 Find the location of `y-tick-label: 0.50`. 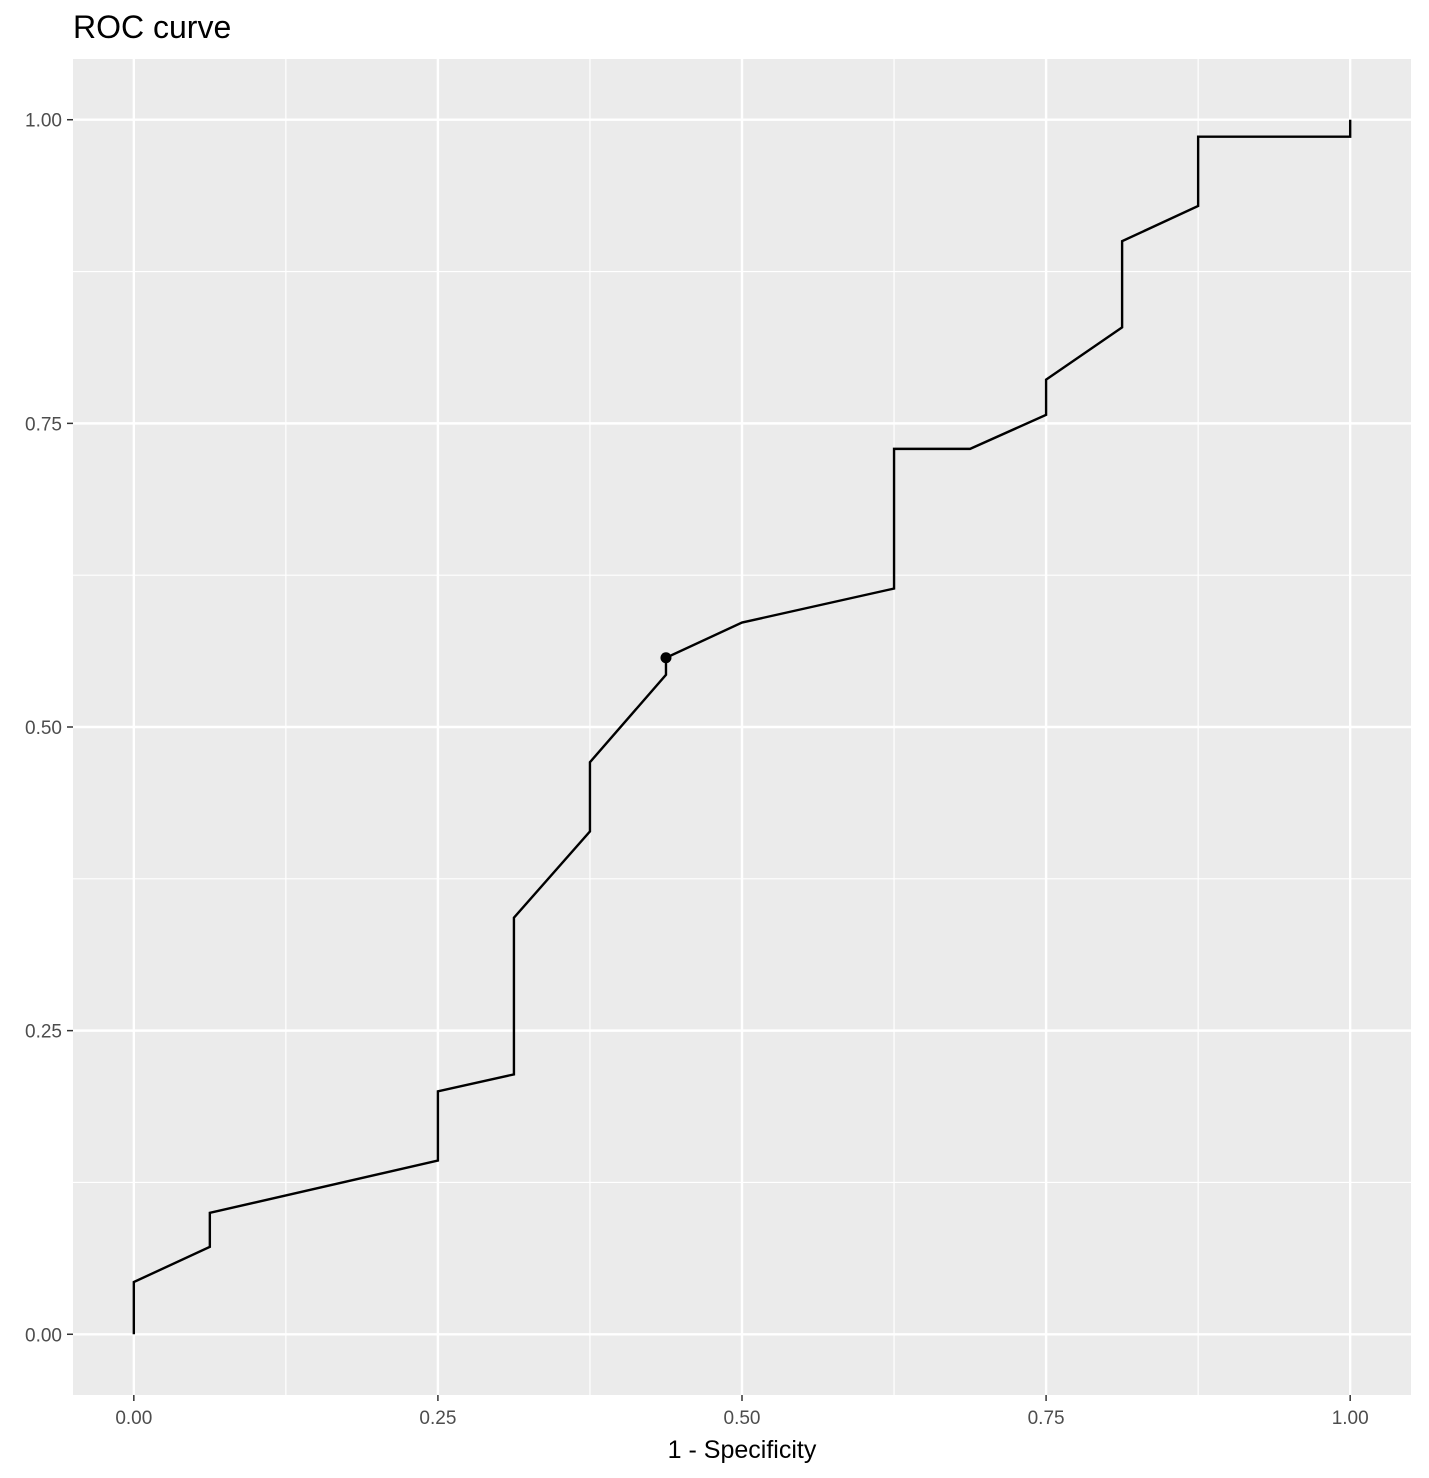

y-tick-label: 0.50 is located at coordinates (43, 728).